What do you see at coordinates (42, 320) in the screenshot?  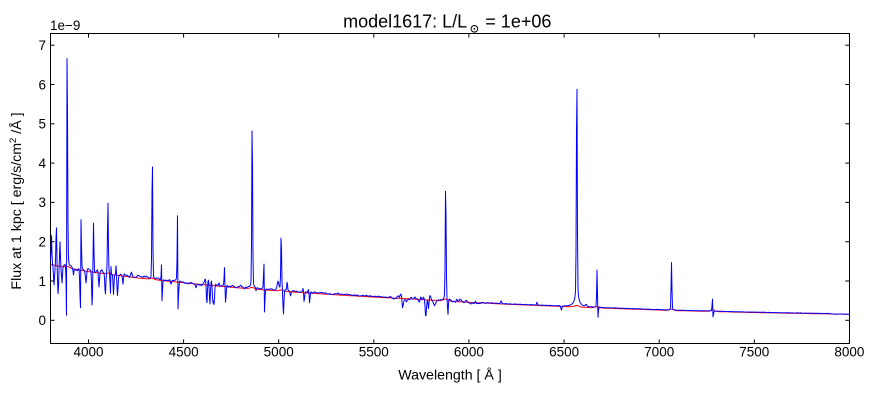 I see `svg-text: 0` at bounding box center [42, 320].